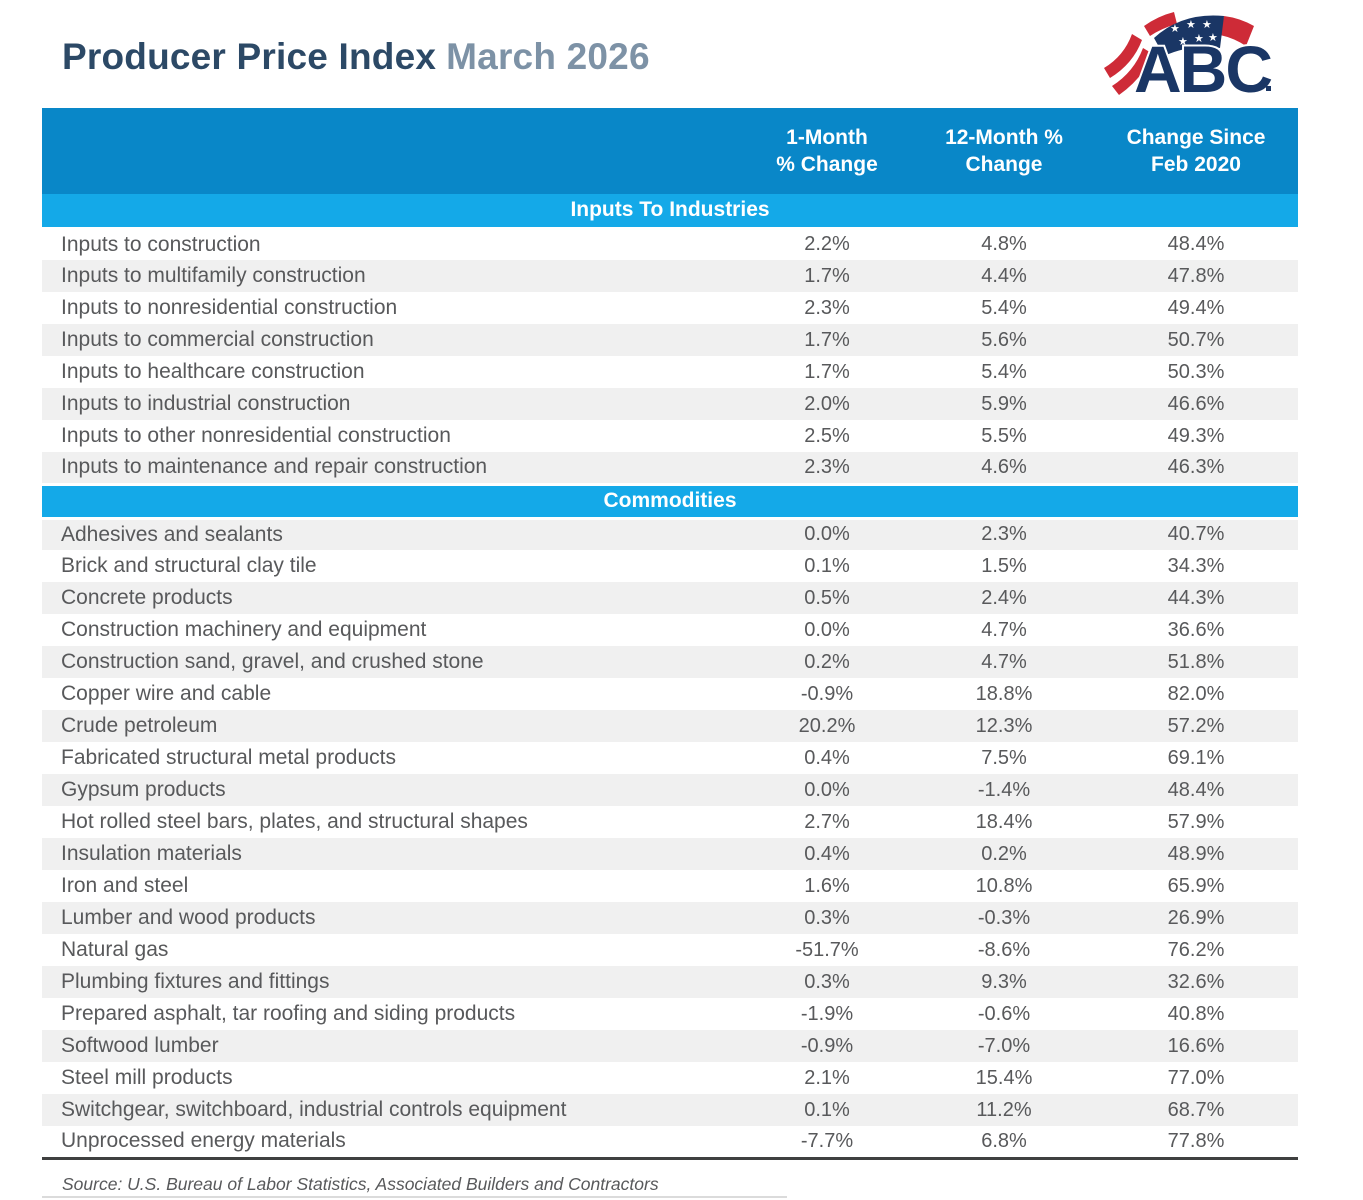 This screenshot has width=1363, height=1200. Describe the element at coordinates (249, 56) in the screenshot. I see `page-title-main: Producer Price Index` at that location.